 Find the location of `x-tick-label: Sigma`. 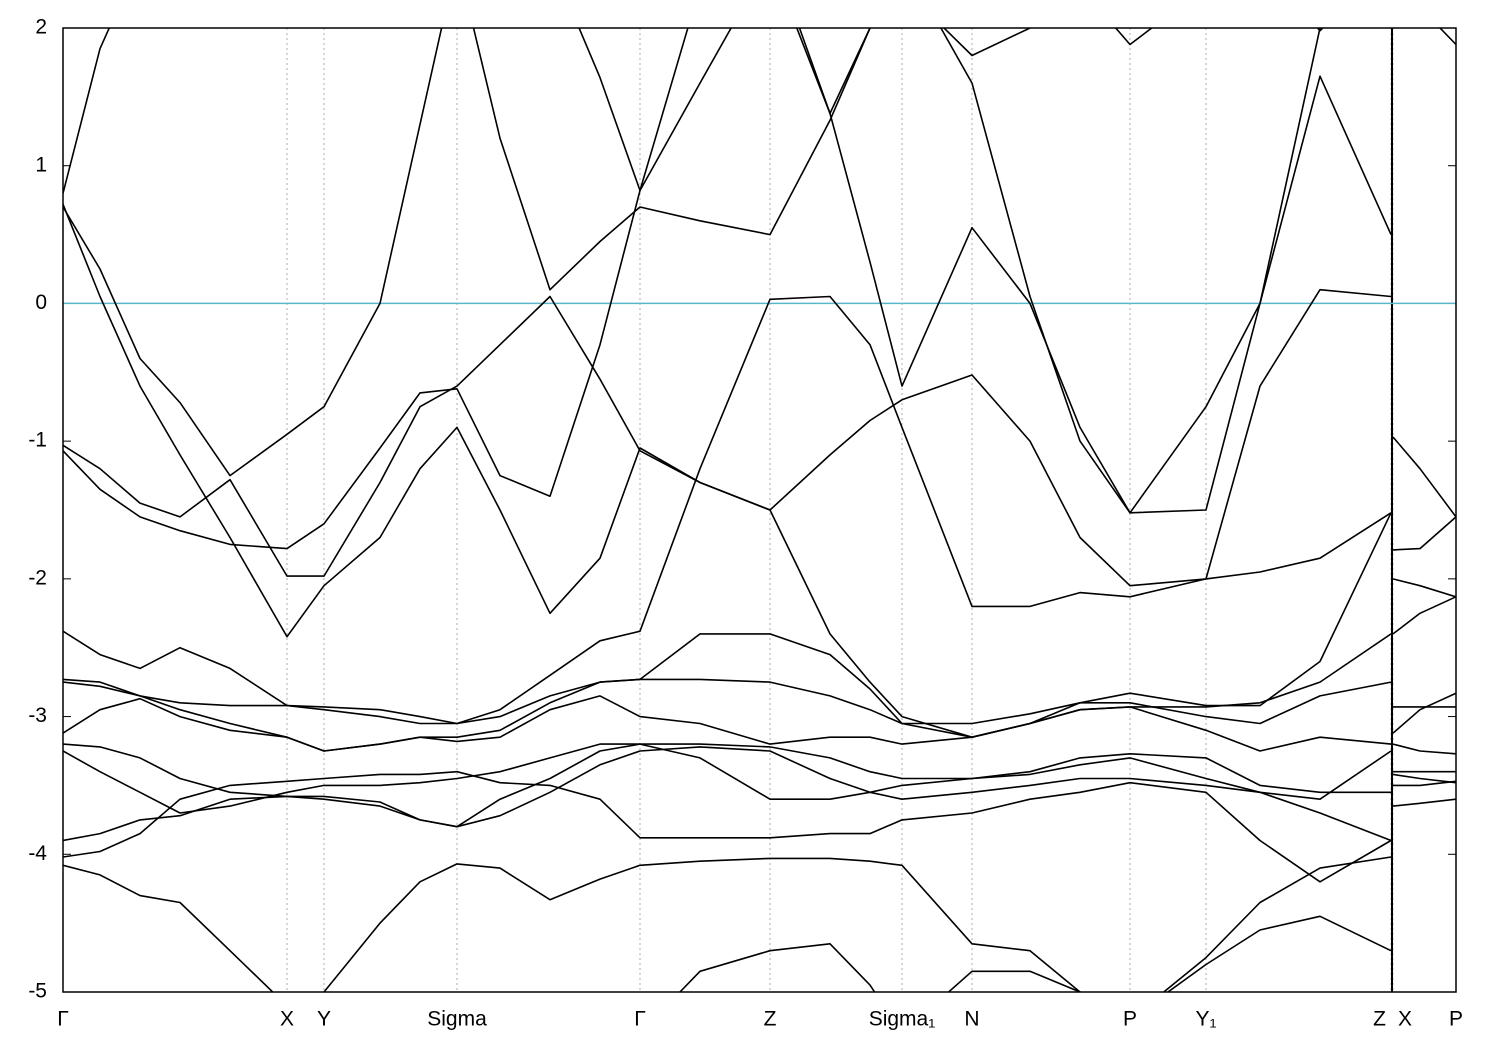

x-tick-label: Sigma is located at coordinates (457, 1019).